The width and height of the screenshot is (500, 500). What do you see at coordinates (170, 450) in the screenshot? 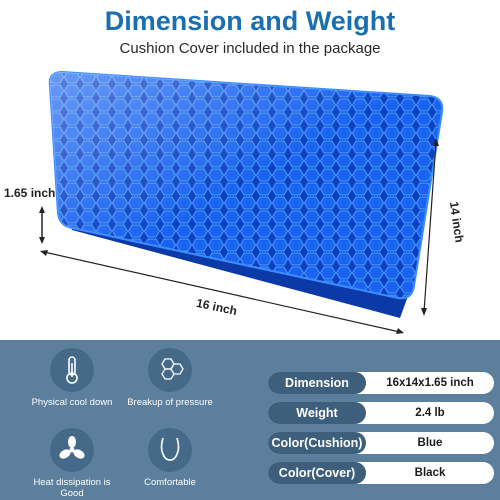
I see `body-icon` at bounding box center [170, 450].